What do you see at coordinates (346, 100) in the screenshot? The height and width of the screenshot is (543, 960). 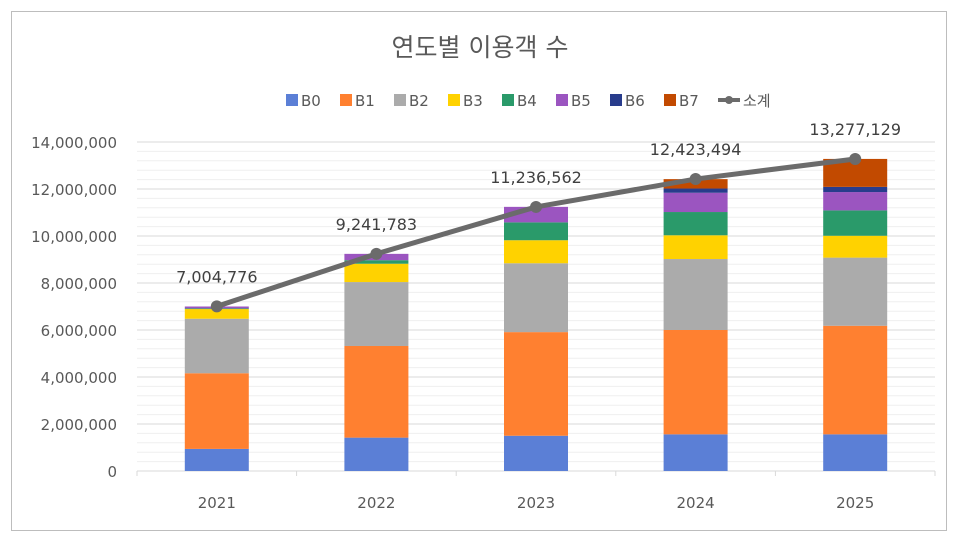 I see `legend-swatch-B1` at bounding box center [346, 100].